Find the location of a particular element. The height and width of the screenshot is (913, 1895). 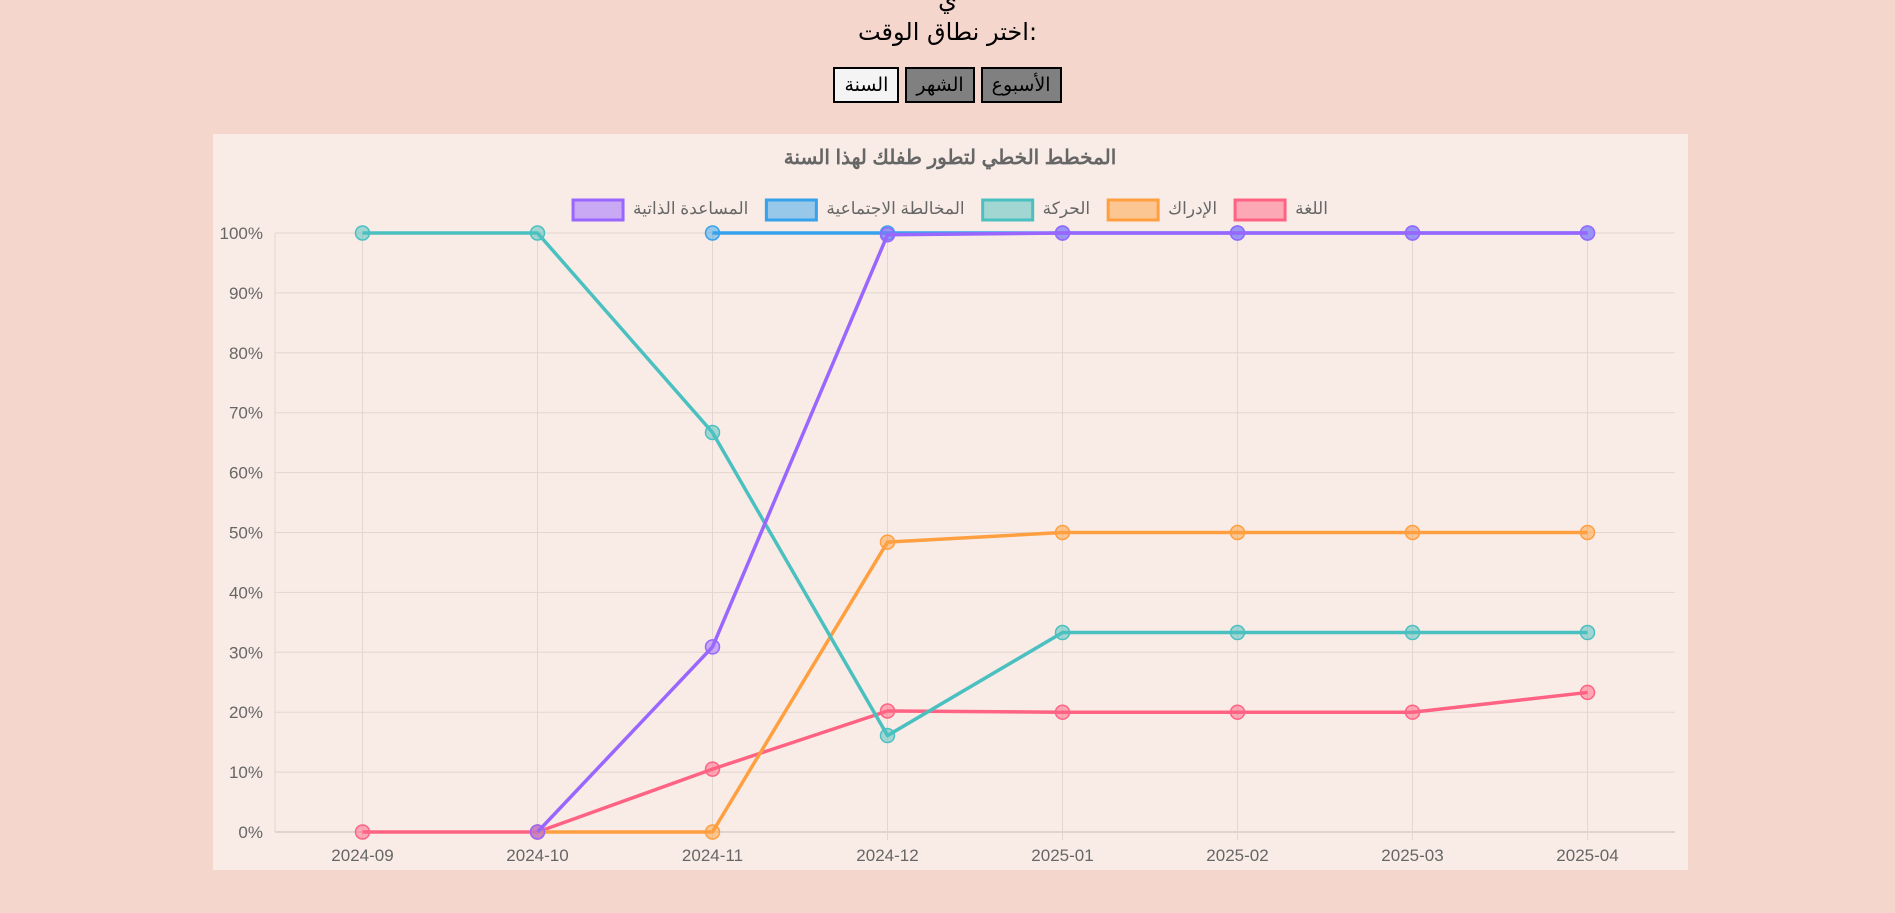

legend-item: اللغة is located at coordinates (1280, 210).